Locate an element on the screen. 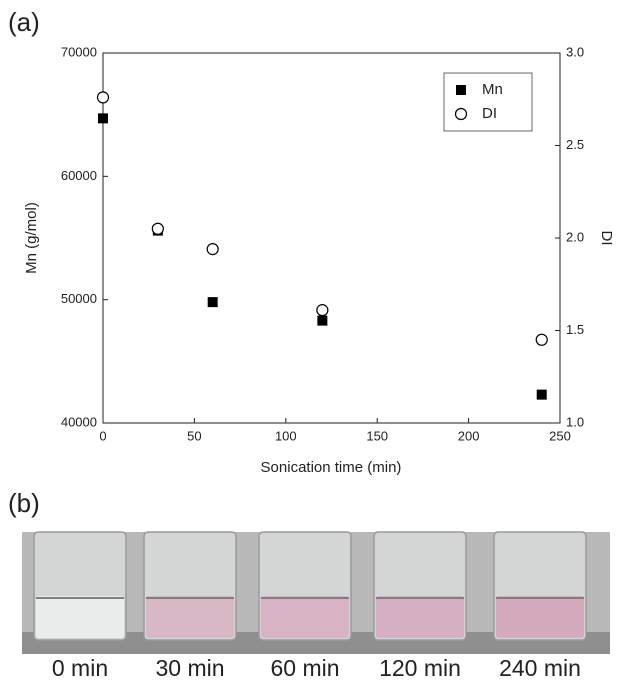 This screenshot has height=684, width=617. legend-box is located at coordinates (488, 102).